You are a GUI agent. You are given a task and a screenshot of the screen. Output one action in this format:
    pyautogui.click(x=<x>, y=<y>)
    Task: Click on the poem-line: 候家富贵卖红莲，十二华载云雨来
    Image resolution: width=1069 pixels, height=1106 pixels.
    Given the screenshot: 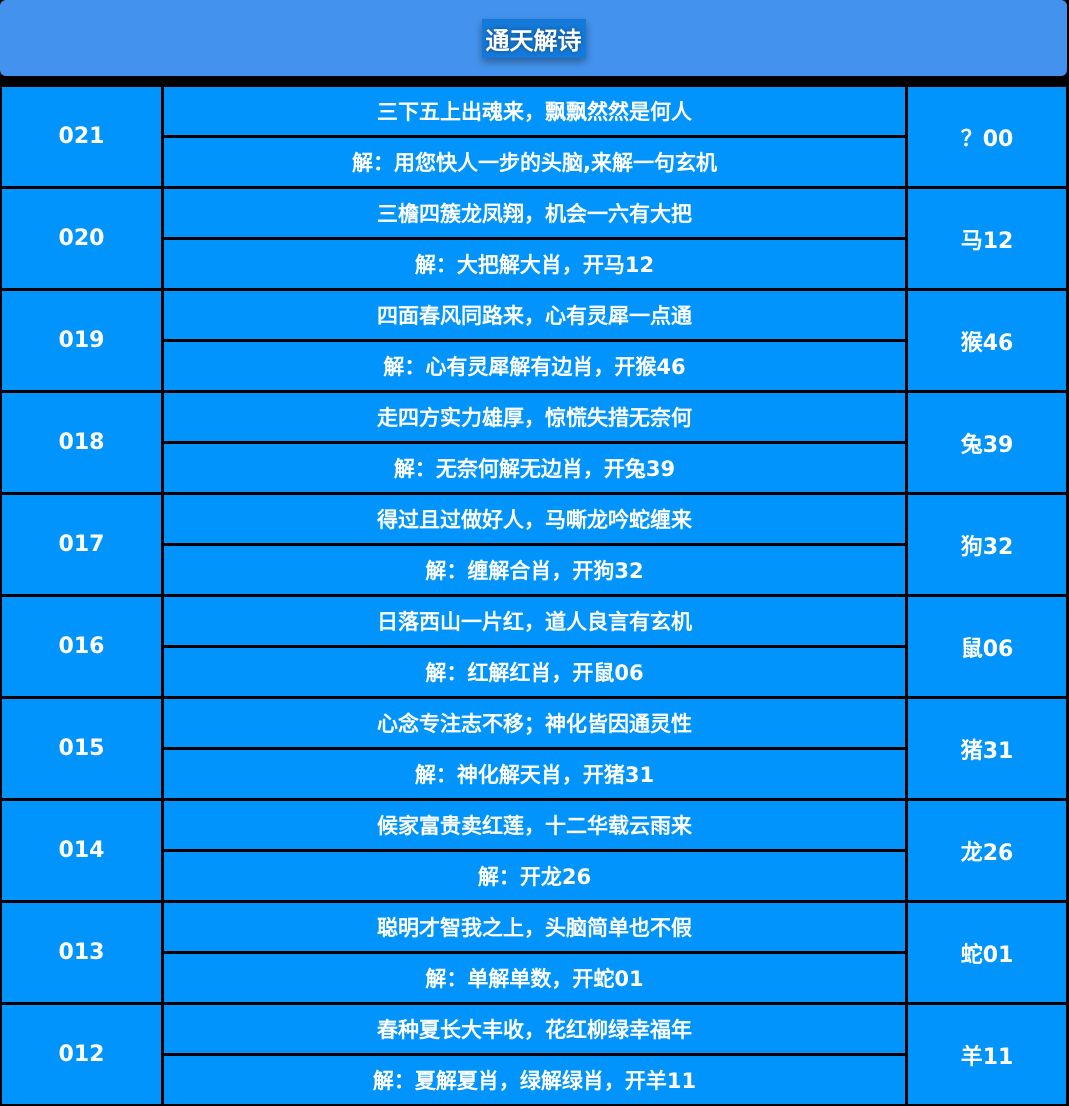 What is the action you would take?
    pyautogui.click(x=534, y=825)
    